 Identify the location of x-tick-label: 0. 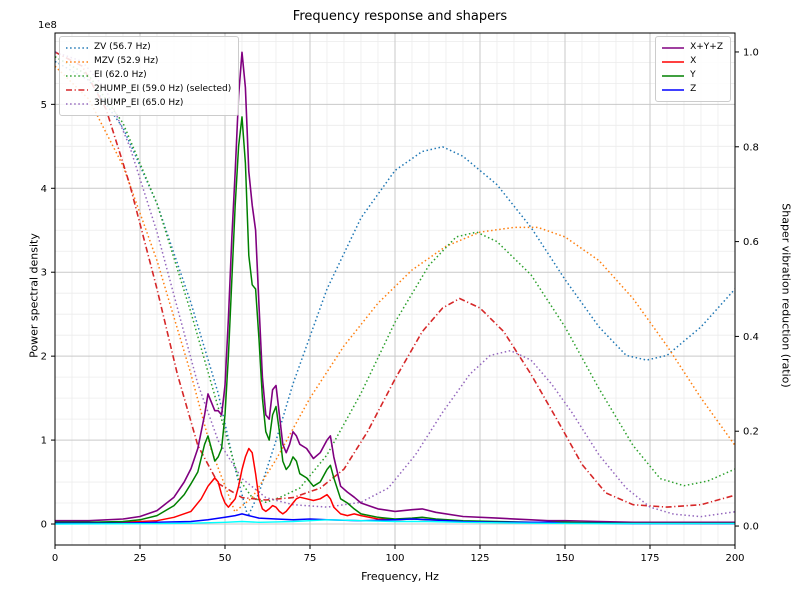
(55, 558).